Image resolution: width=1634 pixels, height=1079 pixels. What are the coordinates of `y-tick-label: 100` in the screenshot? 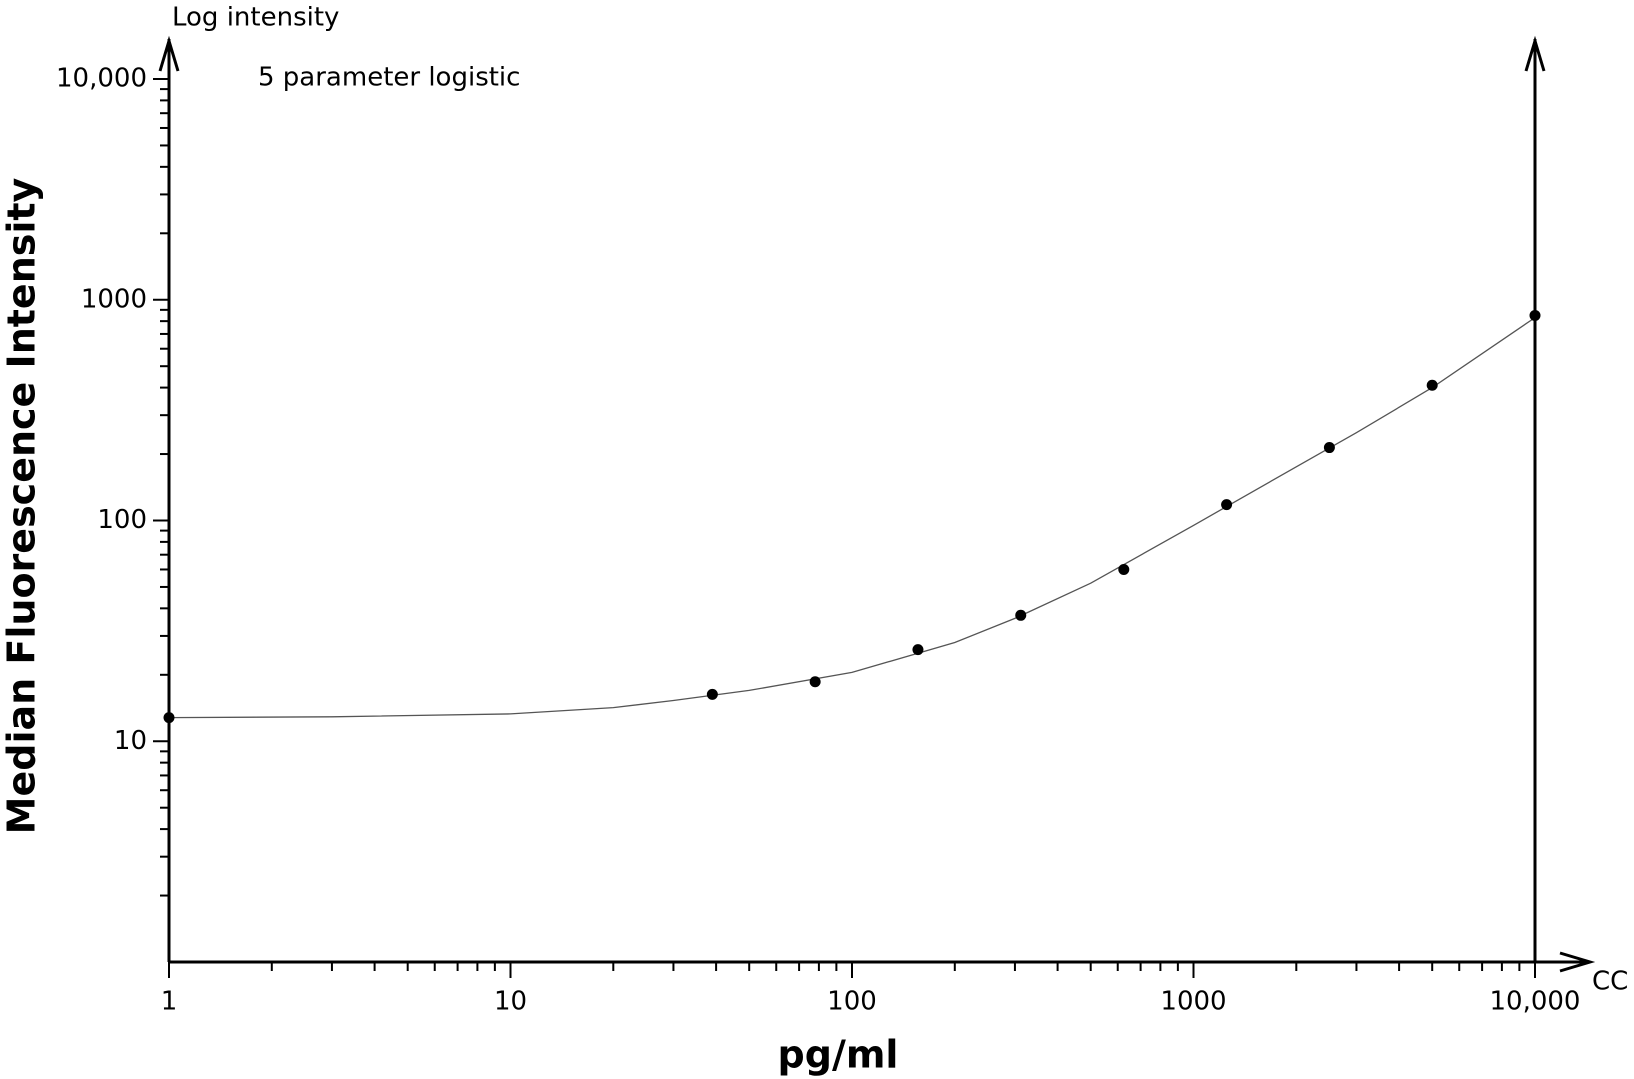 It's located at (122, 520).